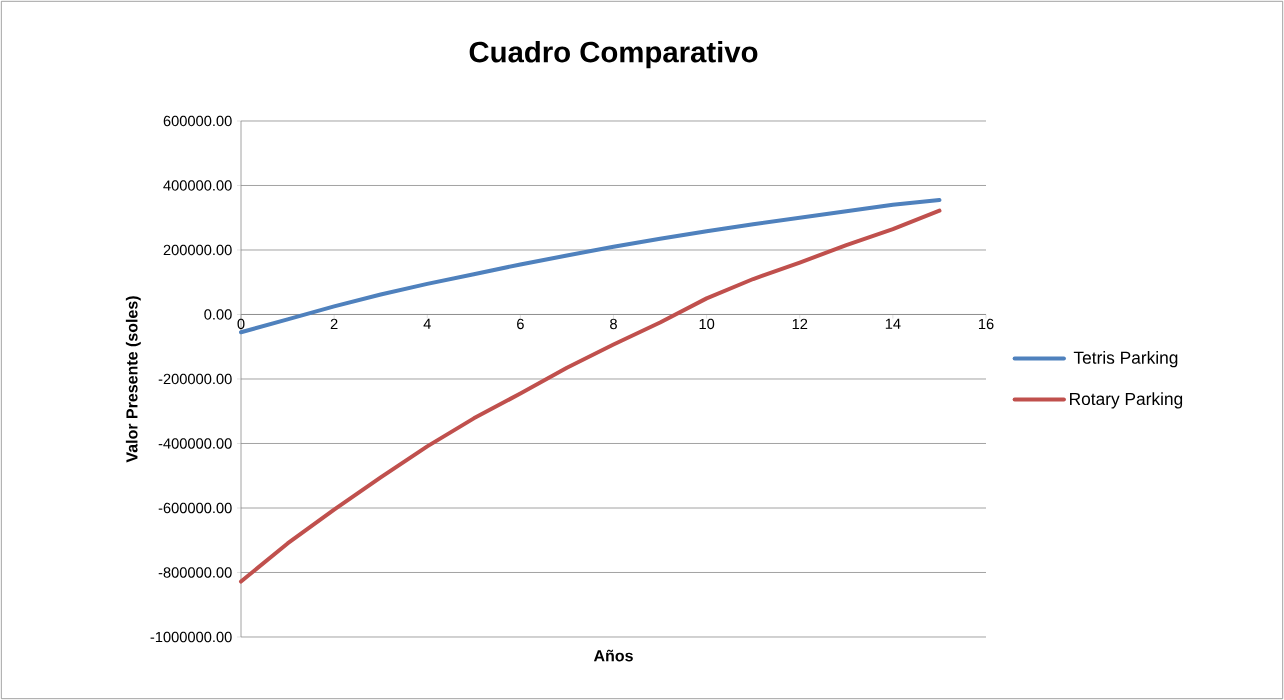  Describe the element at coordinates (197, 121) in the screenshot. I see `y-tick-label: 600000.00` at that location.